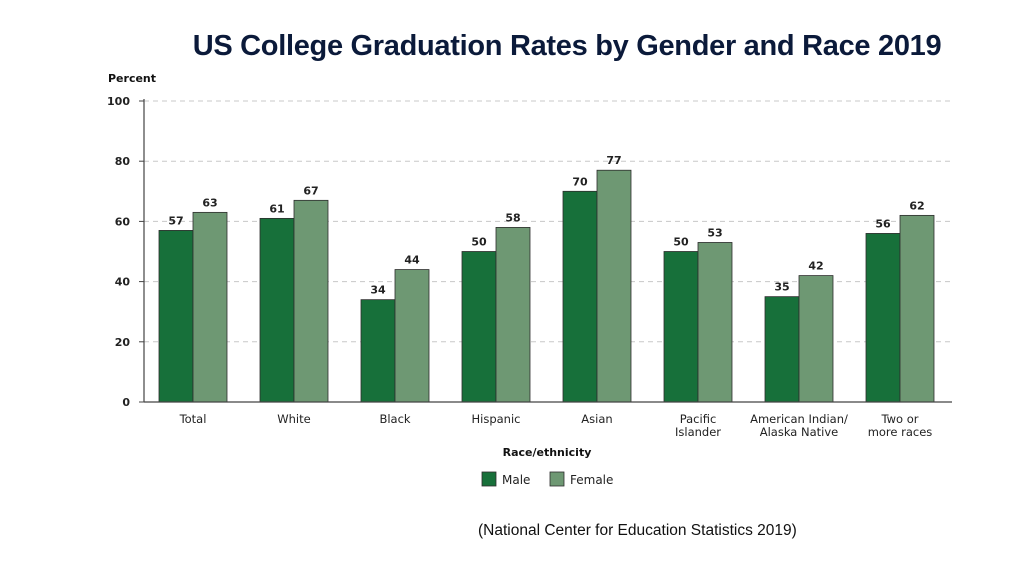 This screenshot has height=576, width=1024. I want to click on value-label: 44, so click(412, 260).